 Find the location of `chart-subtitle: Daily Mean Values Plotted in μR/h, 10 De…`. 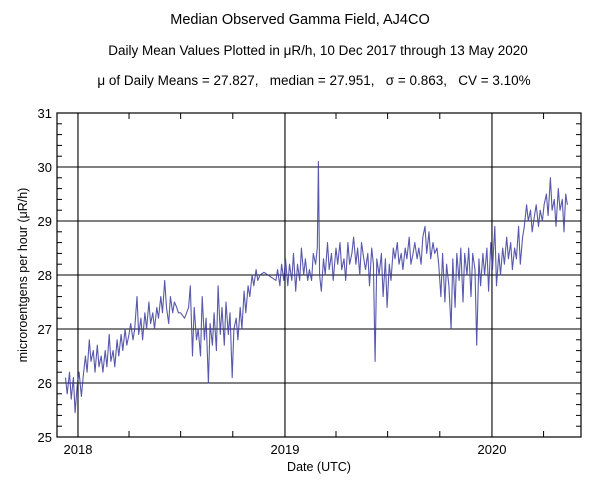

chart-subtitle: Daily Mean Values Plotted in μR/h, 10 De… is located at coordinates (318, 50).